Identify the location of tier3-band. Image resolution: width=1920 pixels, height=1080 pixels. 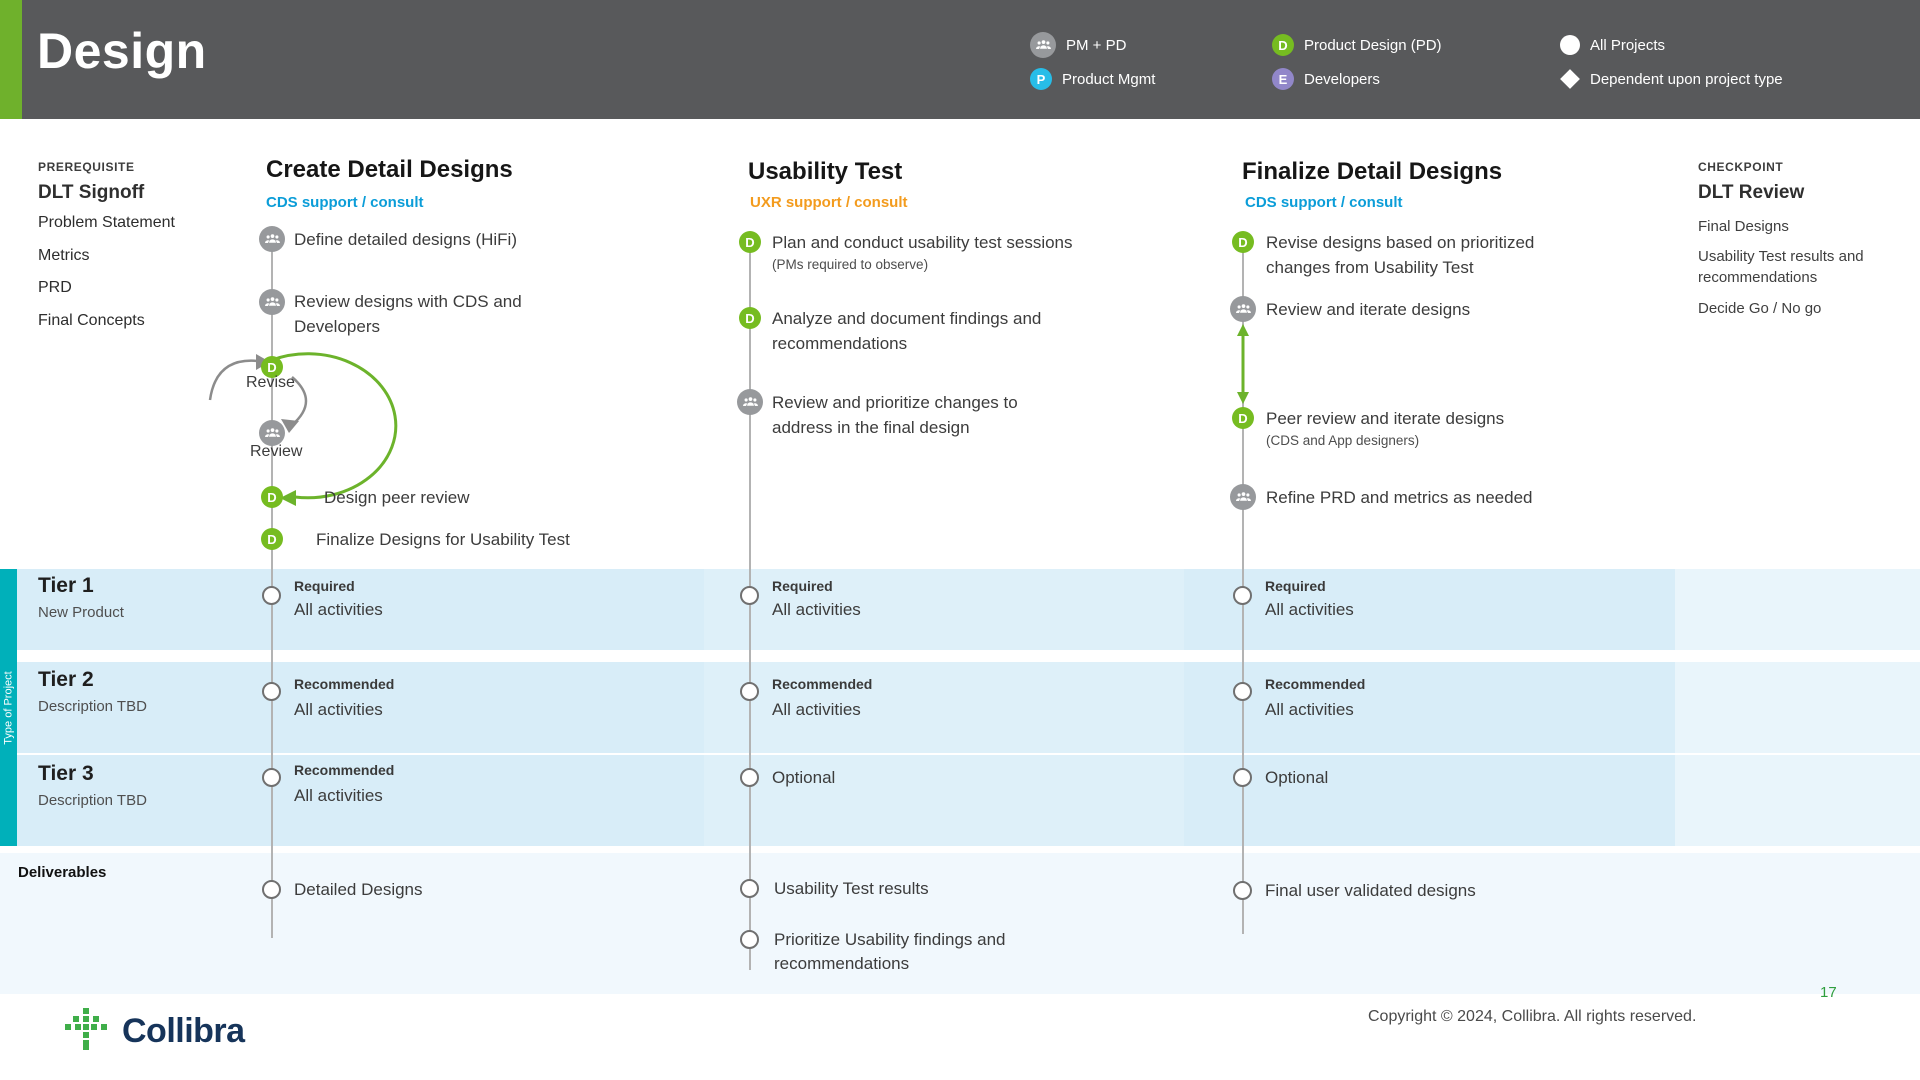
(960, 800).